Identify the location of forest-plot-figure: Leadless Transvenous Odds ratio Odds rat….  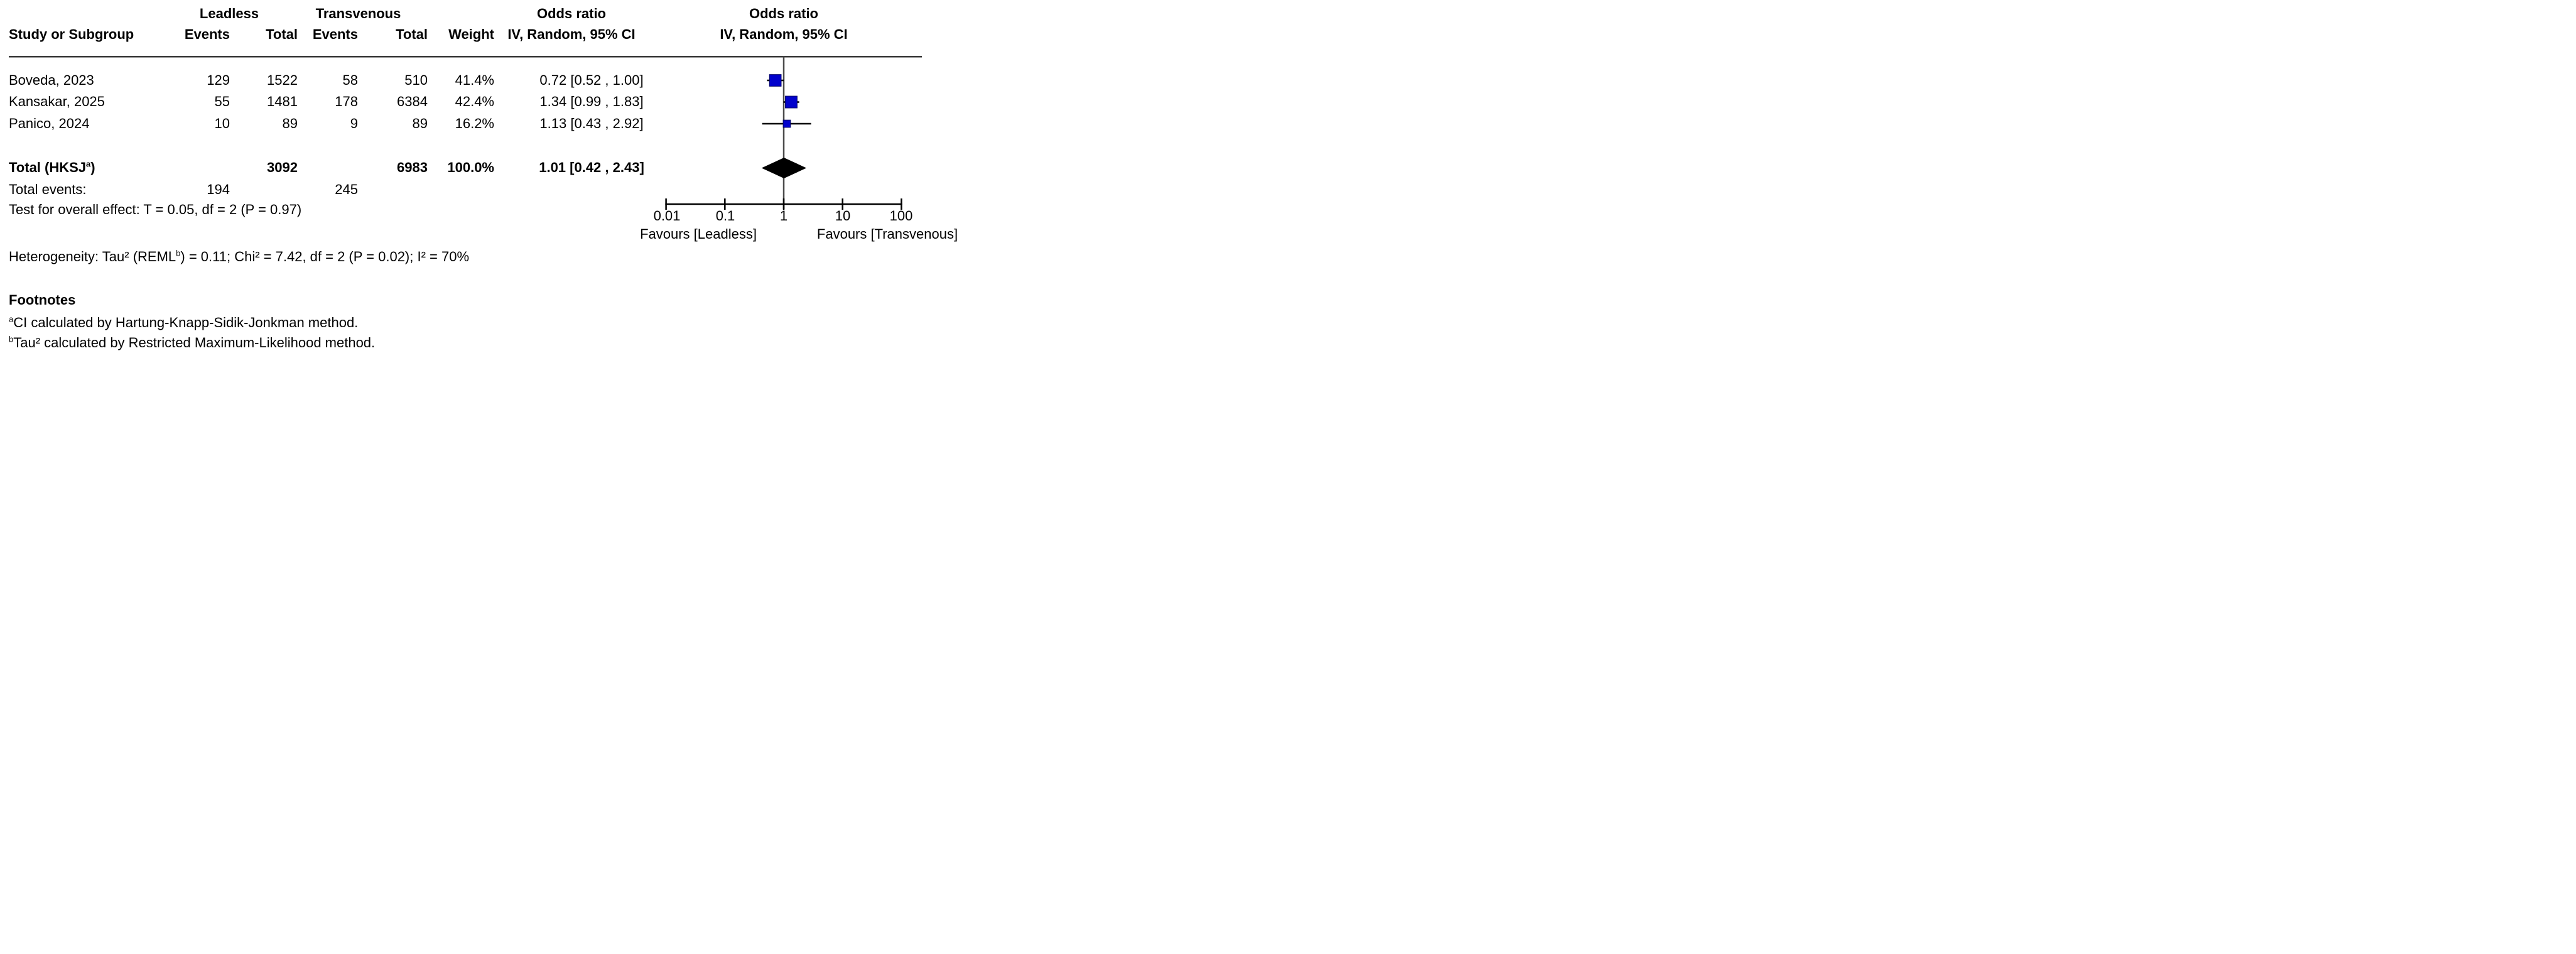
(485, 179).